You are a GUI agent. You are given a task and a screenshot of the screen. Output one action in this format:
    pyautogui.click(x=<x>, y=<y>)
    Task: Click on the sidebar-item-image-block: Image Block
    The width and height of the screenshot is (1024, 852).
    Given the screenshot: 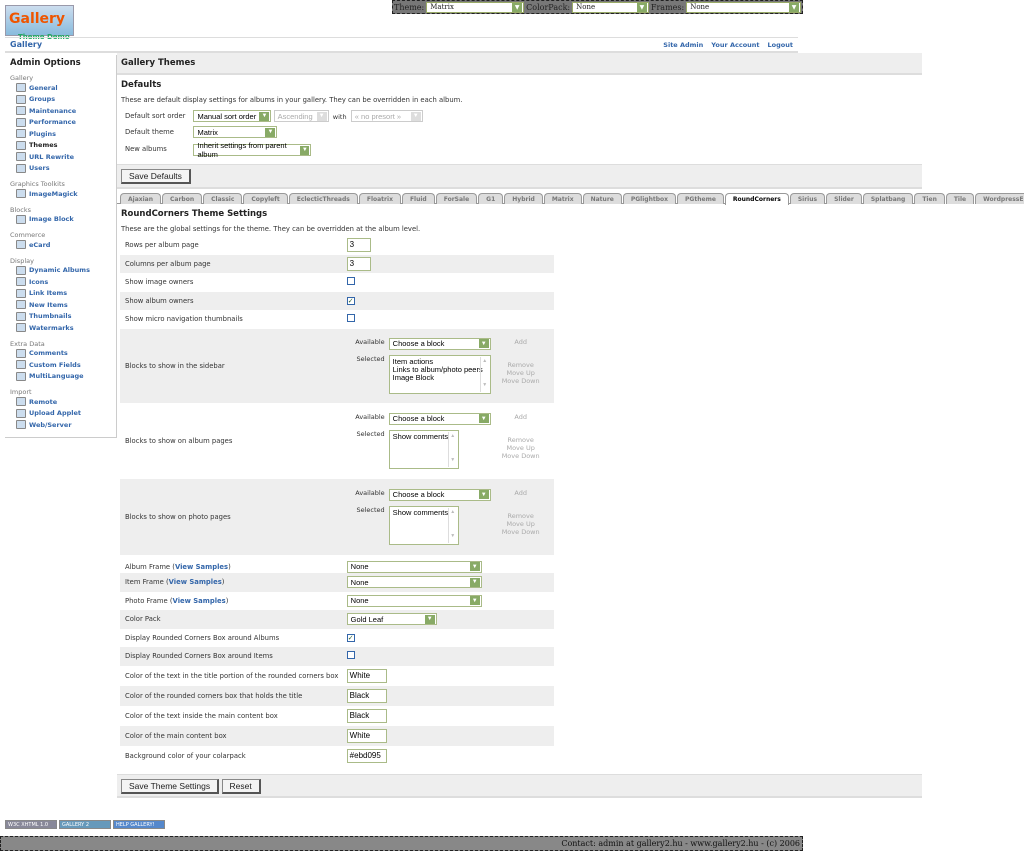 What is the action you would take?
    pyautogui.click(x=60, y=220)
    